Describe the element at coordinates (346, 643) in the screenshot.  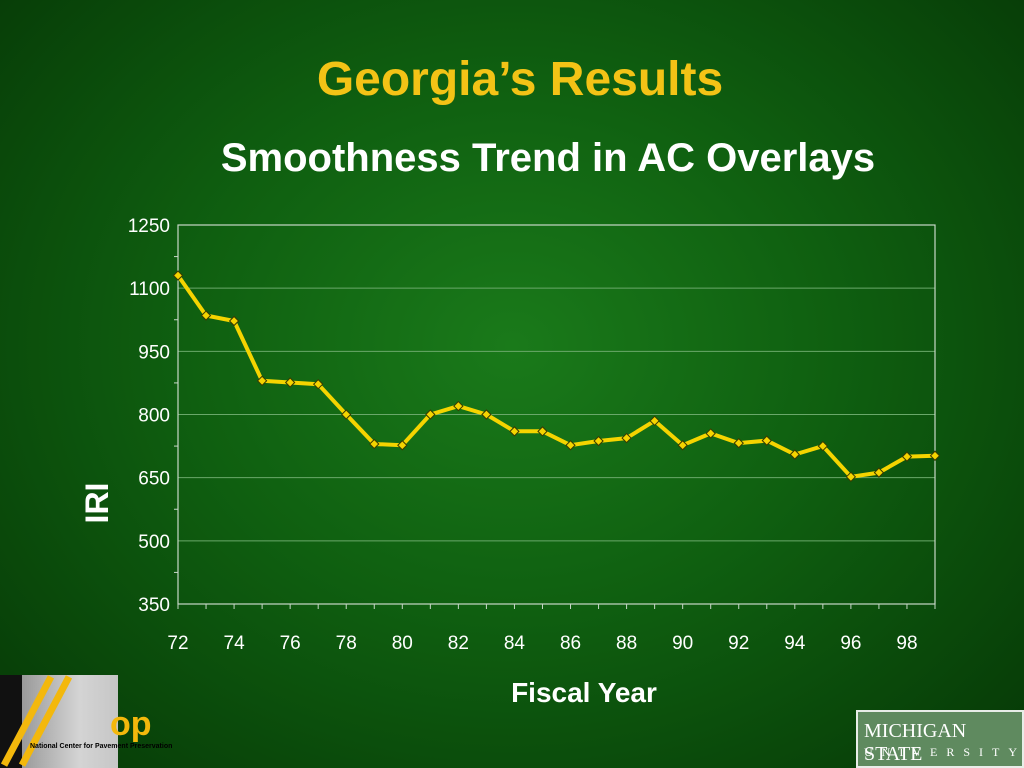
I see `x-tick-label: 78` at that location.